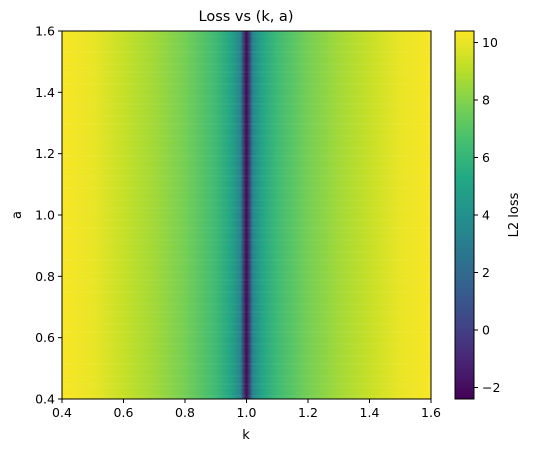  Describe the element at coordinates (45, 276) in the screenshot. I see `y-tick-label: 0.8` at that location.